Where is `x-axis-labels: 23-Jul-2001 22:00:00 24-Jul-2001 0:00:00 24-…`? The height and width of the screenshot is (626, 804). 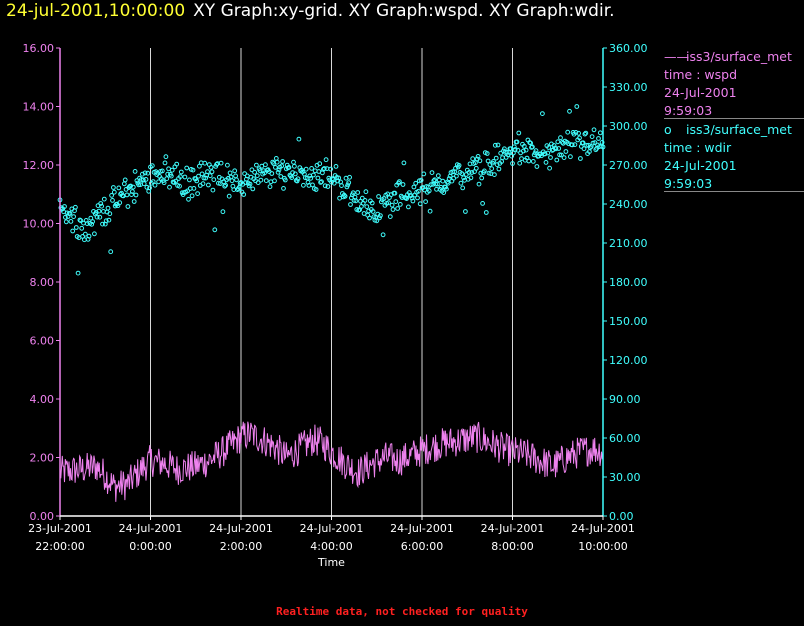 x-axis-labels: 23-Jul-2001 22:00:00 24-Jul-2001 0:00:00 24-… is located at coordinates (331, 545).